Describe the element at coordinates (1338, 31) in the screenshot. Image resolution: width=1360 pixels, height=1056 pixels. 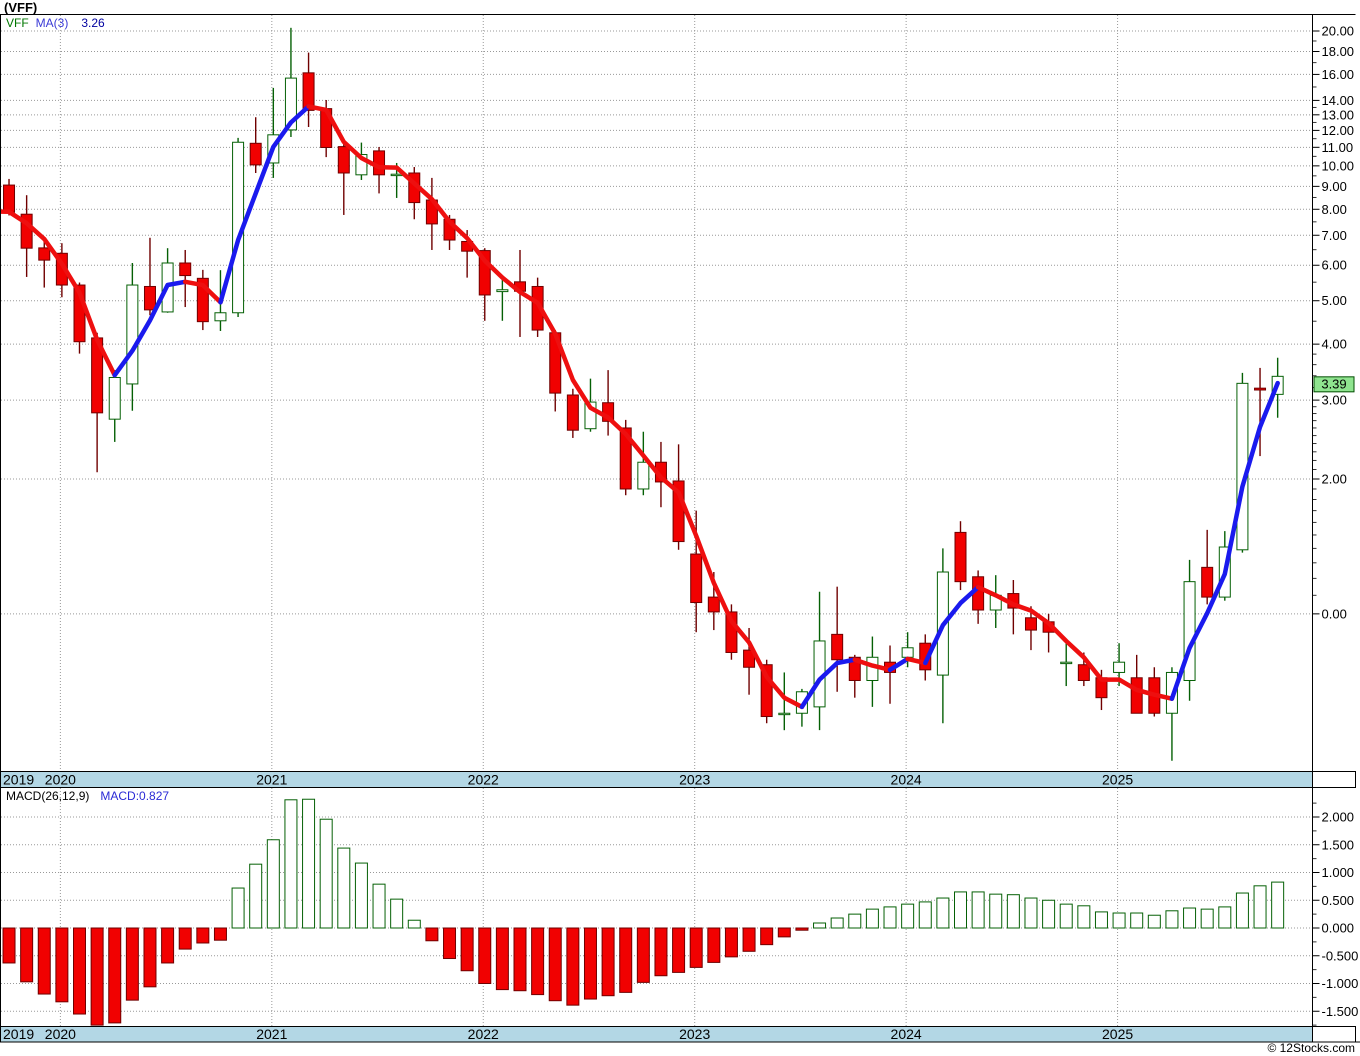
I see `price-axis-label: 20.00` at that location.